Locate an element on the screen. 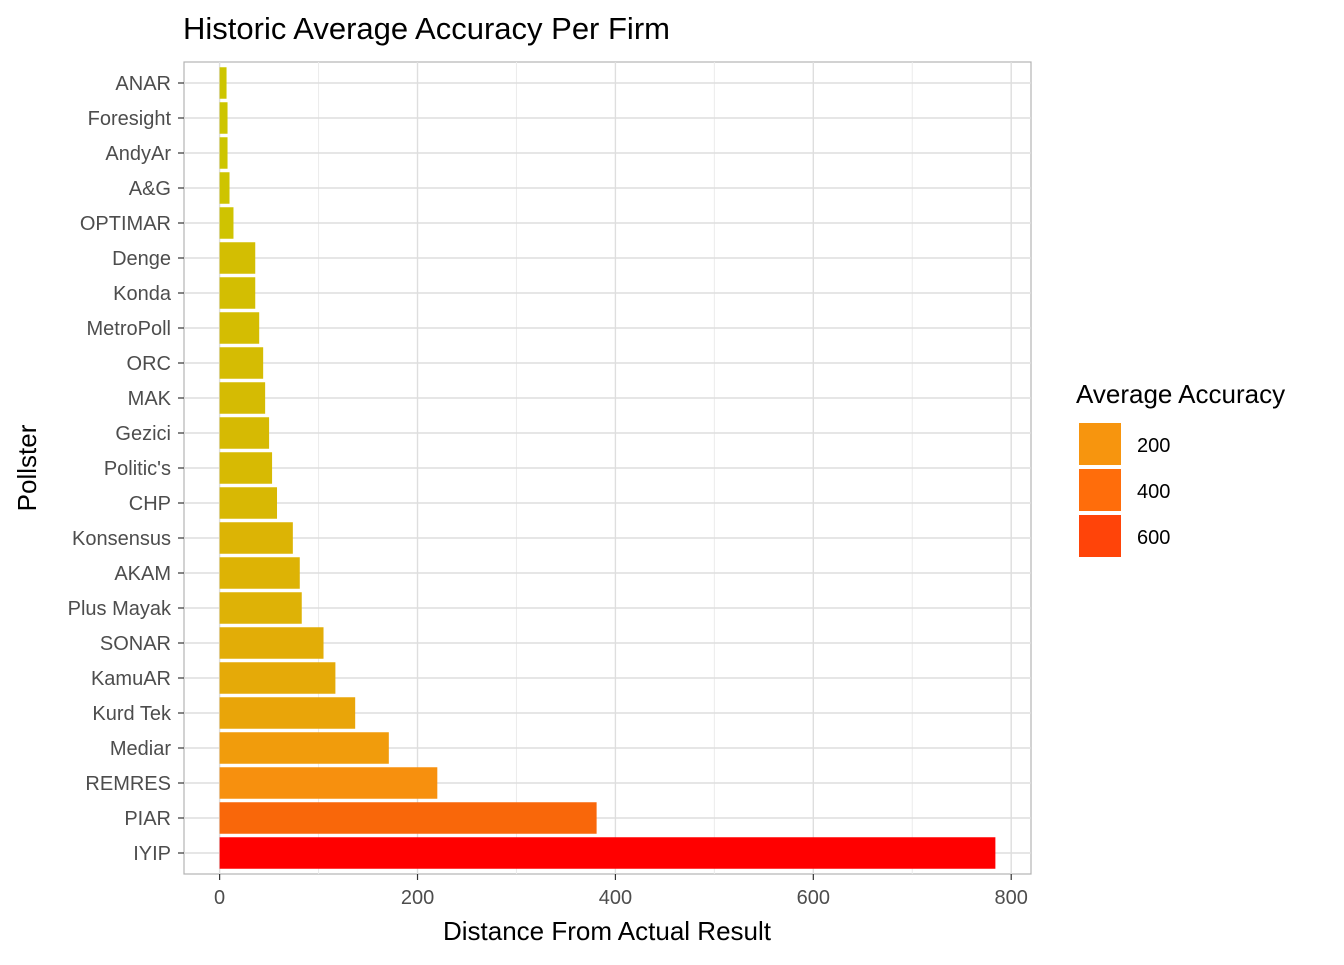 Image resolution: width=1344 pixels, height=965 pixels. x-tick-label: 200 is located at coordinates (417, 898).